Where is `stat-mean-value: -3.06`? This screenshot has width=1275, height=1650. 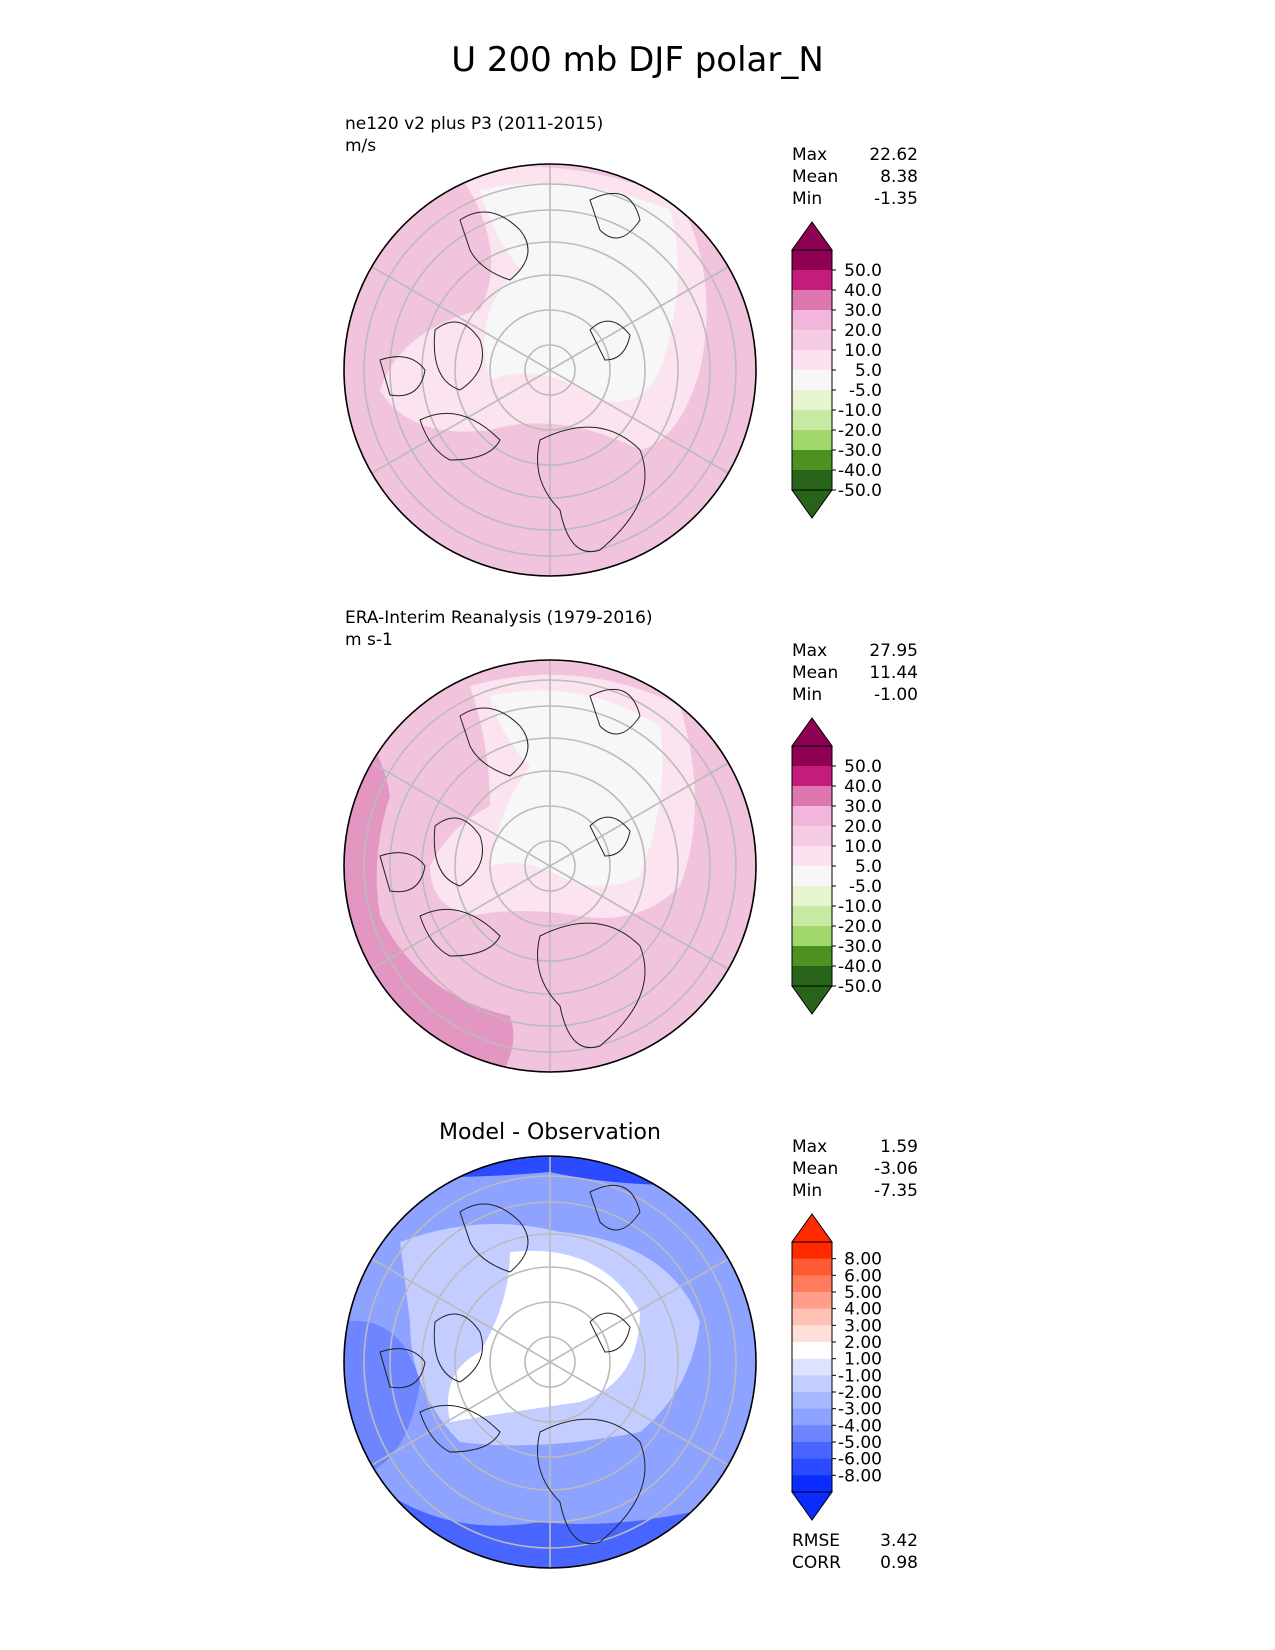
stat-mean-value: -3.06 is located at coordinates (896, 1169).